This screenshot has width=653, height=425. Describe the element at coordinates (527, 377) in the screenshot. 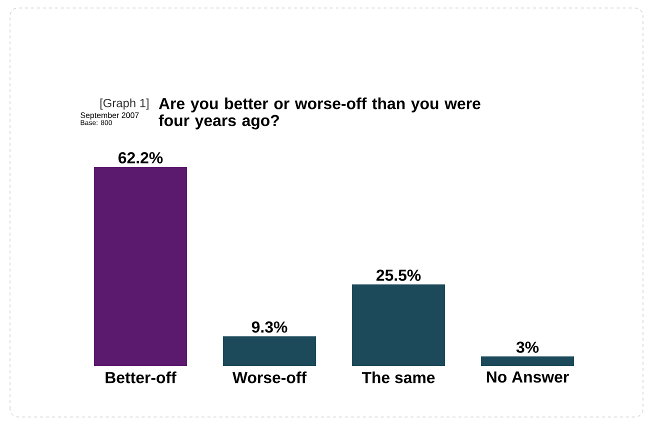

I see `x-tick-label: No Answer` at that location.